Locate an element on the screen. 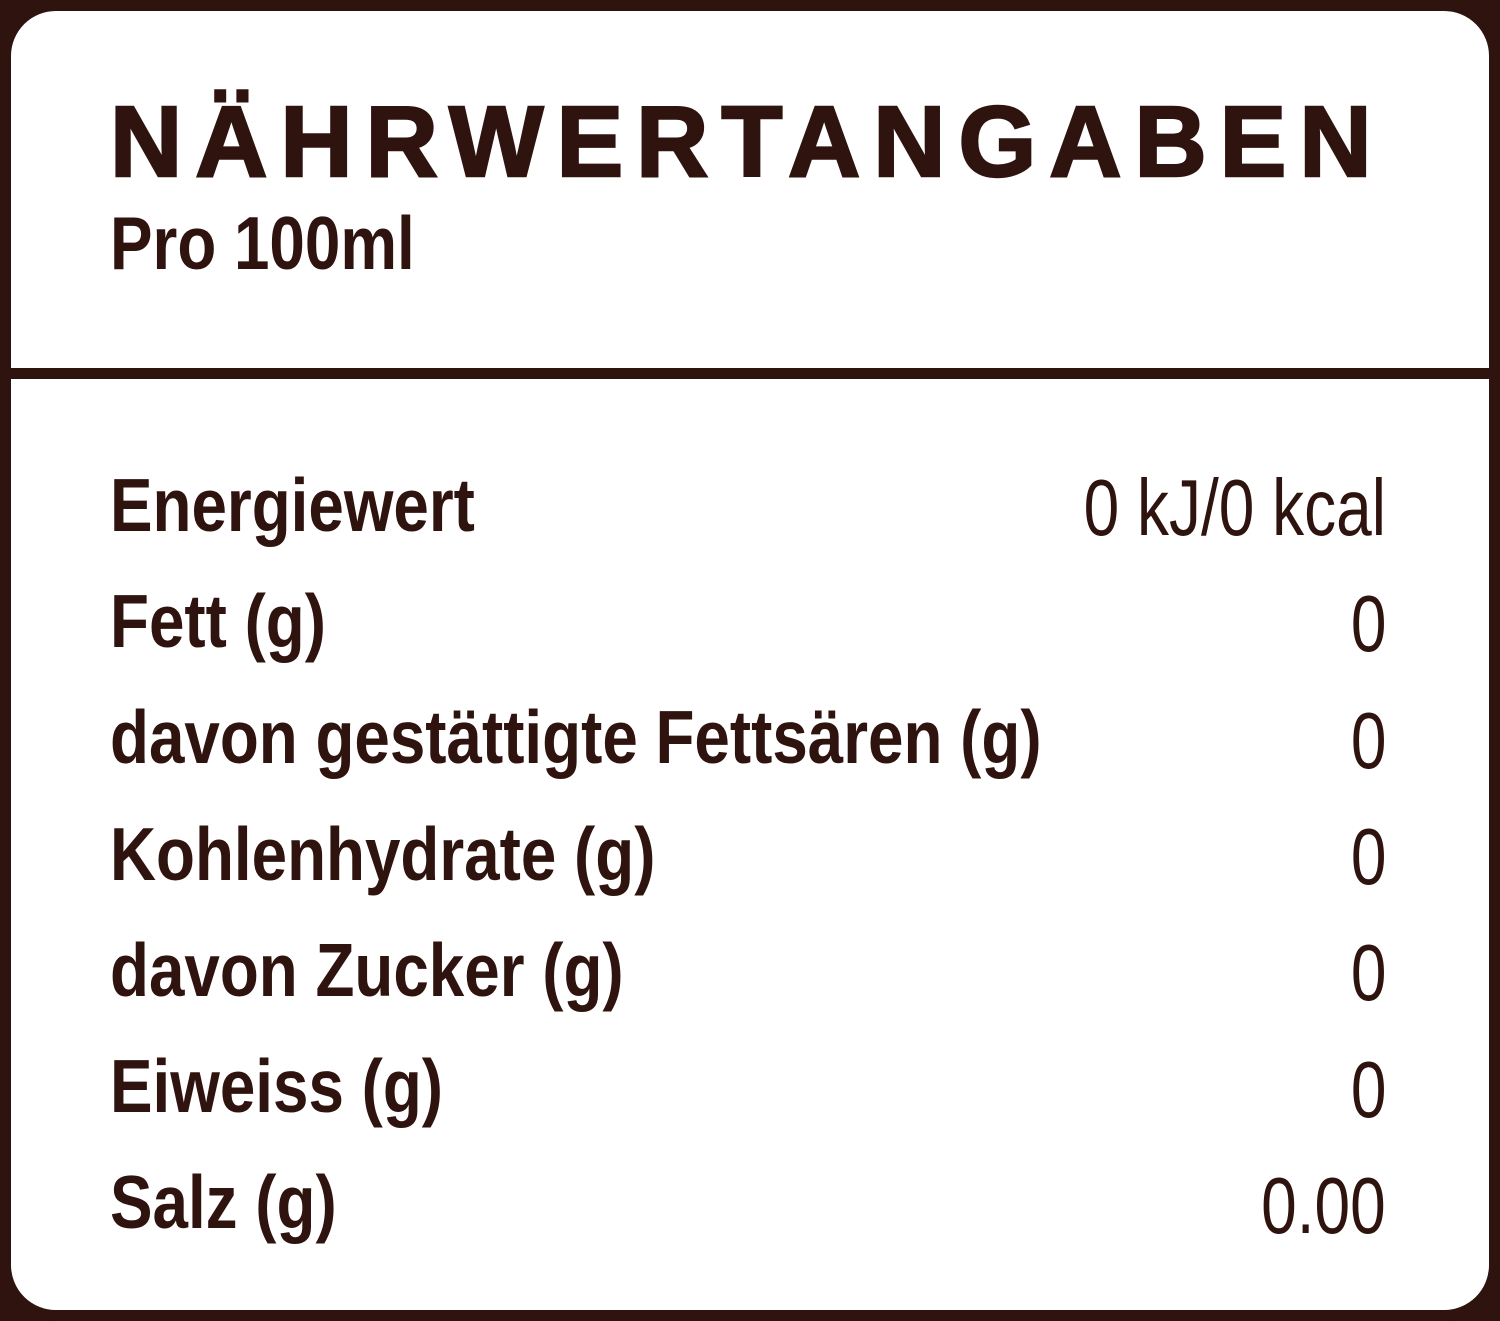  nutrient-name: Salz (g) is located at coordinates (223, 1202).